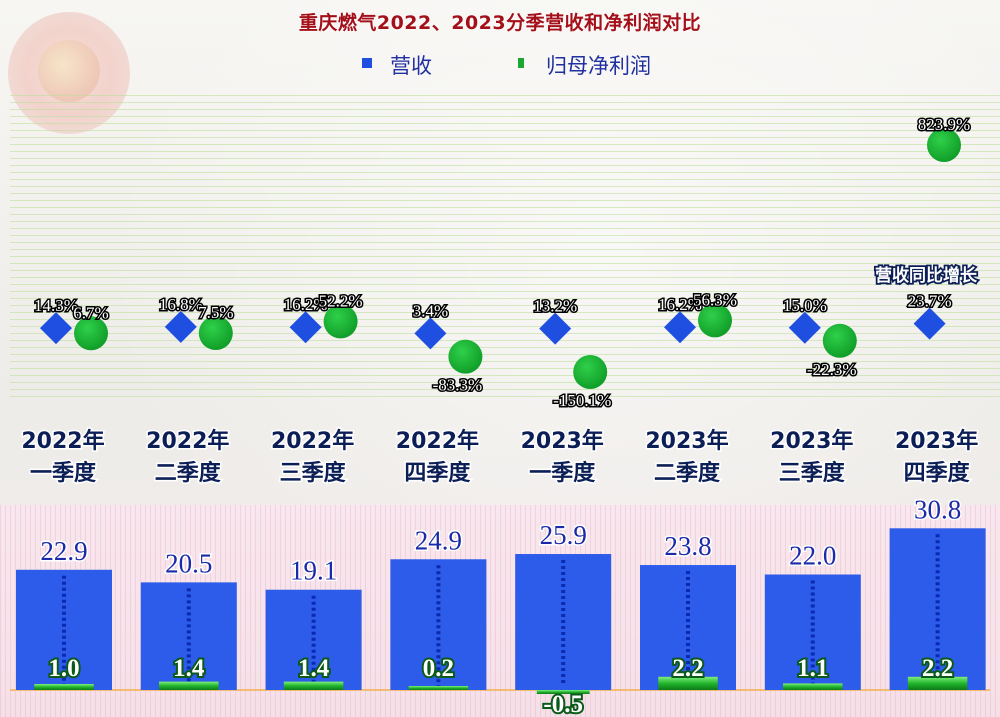 The image size is (1000, 717). Describe the element at coordinates (562, 457) in the screenshot. I see `category-label: 2023年一季度` at that location.